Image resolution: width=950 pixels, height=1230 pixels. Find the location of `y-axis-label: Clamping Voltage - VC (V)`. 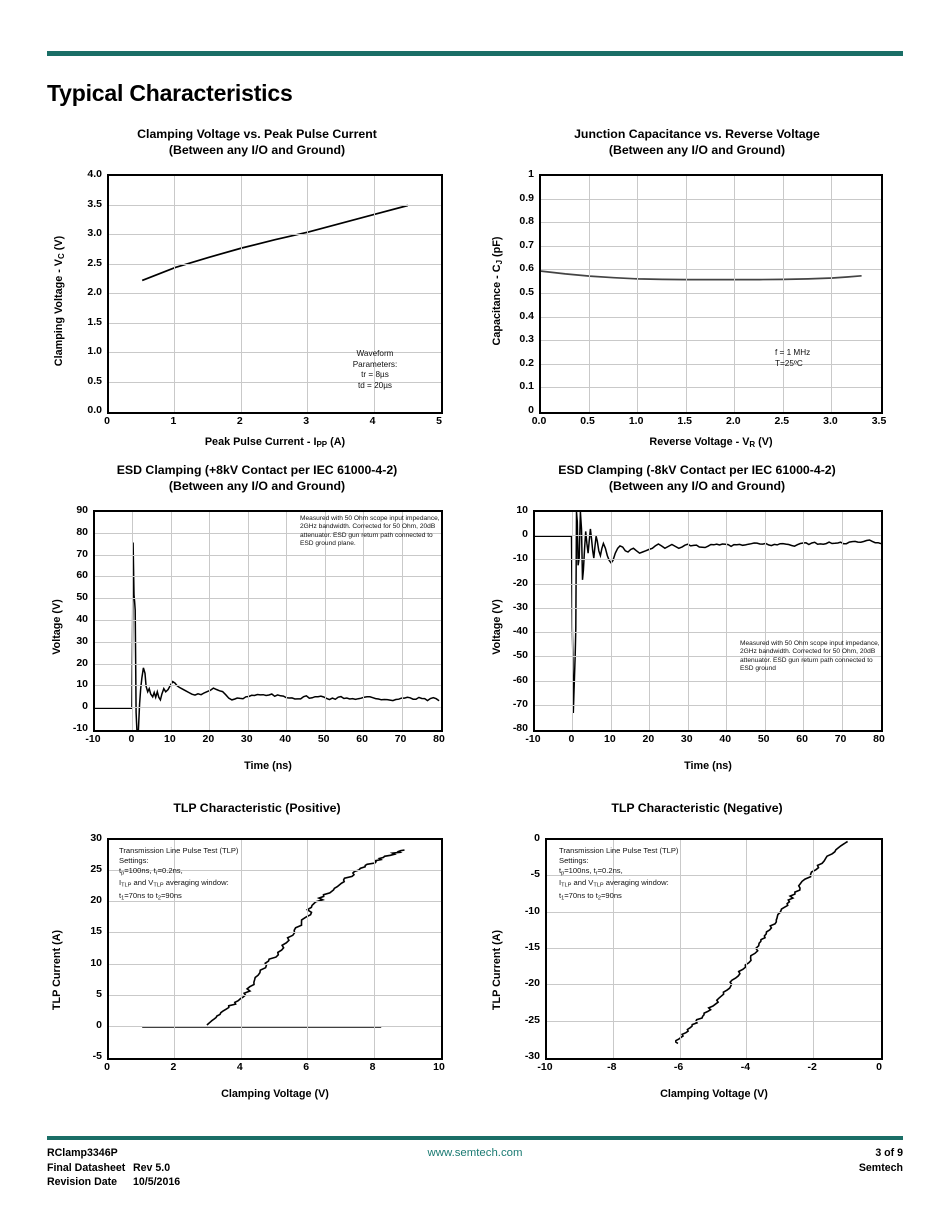

y-axis-label: Clamping Voltage - VC (V) is located at coordinates (59, 301).